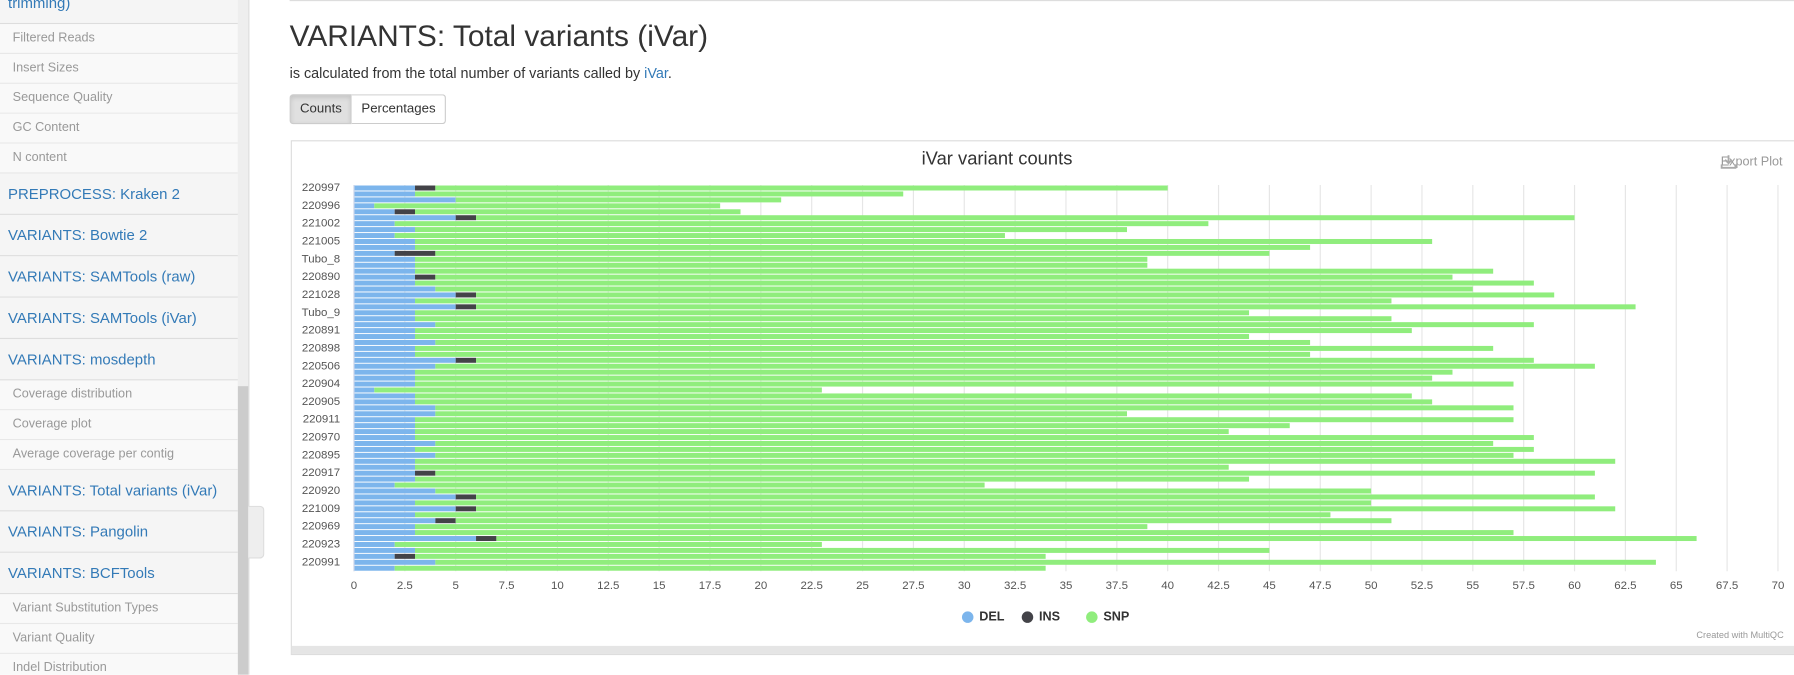 This screenshot has width=1794, height=675. Describe the element at coordinates (119, 12) in the screenshot. I see `nav-section: trimming)` at that location.